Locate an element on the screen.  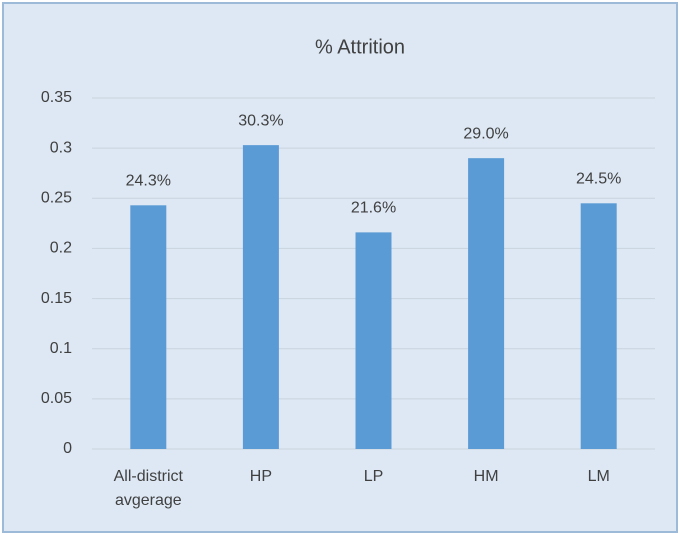
x-tick-label: LM is located at coordinates (598, 476).